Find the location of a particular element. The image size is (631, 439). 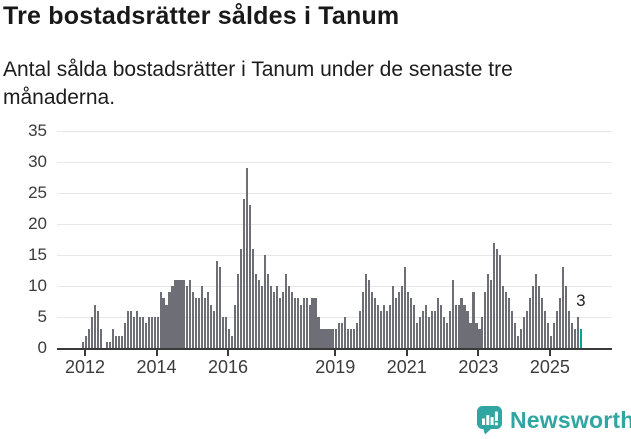

y-axis-label: 35 is located at coordinates (37, 130).